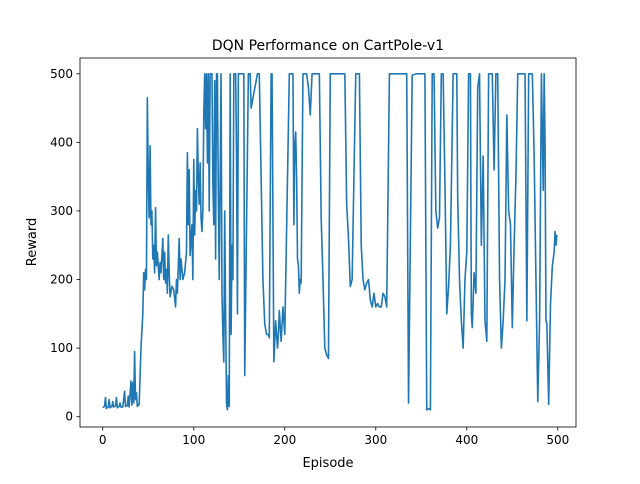  I want to click on x-tick-label: 0, so click(103, 440).